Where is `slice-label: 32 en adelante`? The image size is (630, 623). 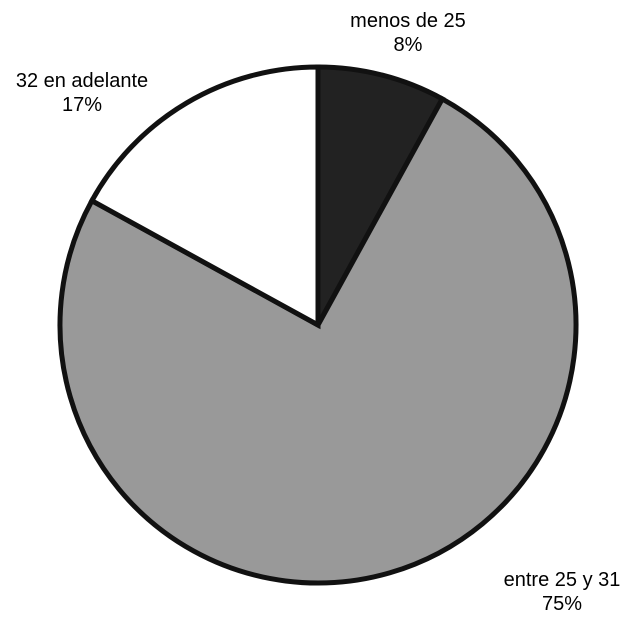 slice-label: 32 en adelante is located at coordinates (82, 81).